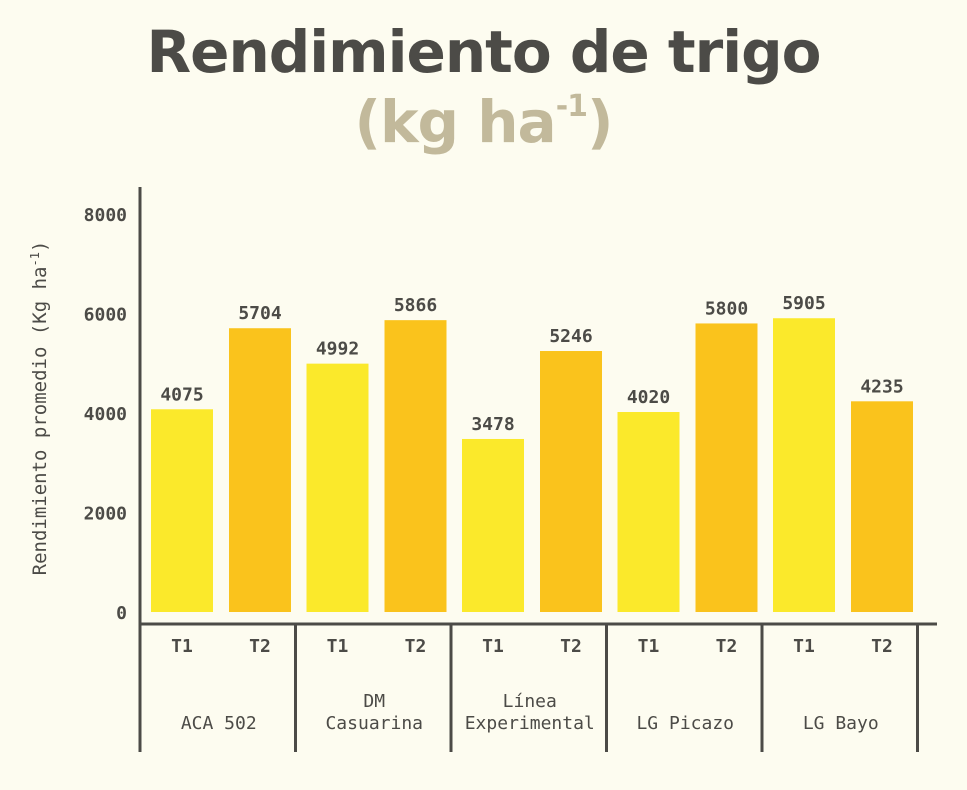  I want to click on y-axis-label-sup: -1, so click(35, 259).